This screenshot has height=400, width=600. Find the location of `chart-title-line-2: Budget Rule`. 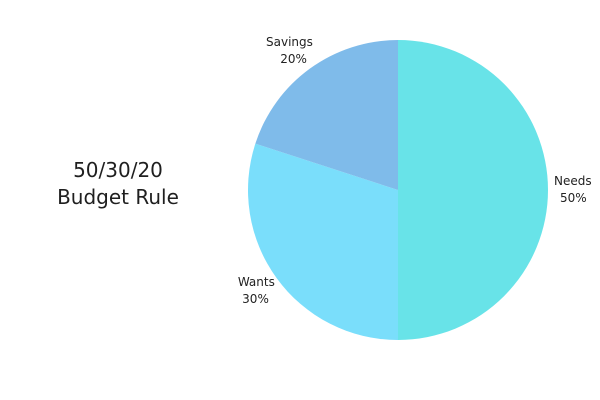

chart-title-line-2: Budget Rule is located at coordinates (118, 197).